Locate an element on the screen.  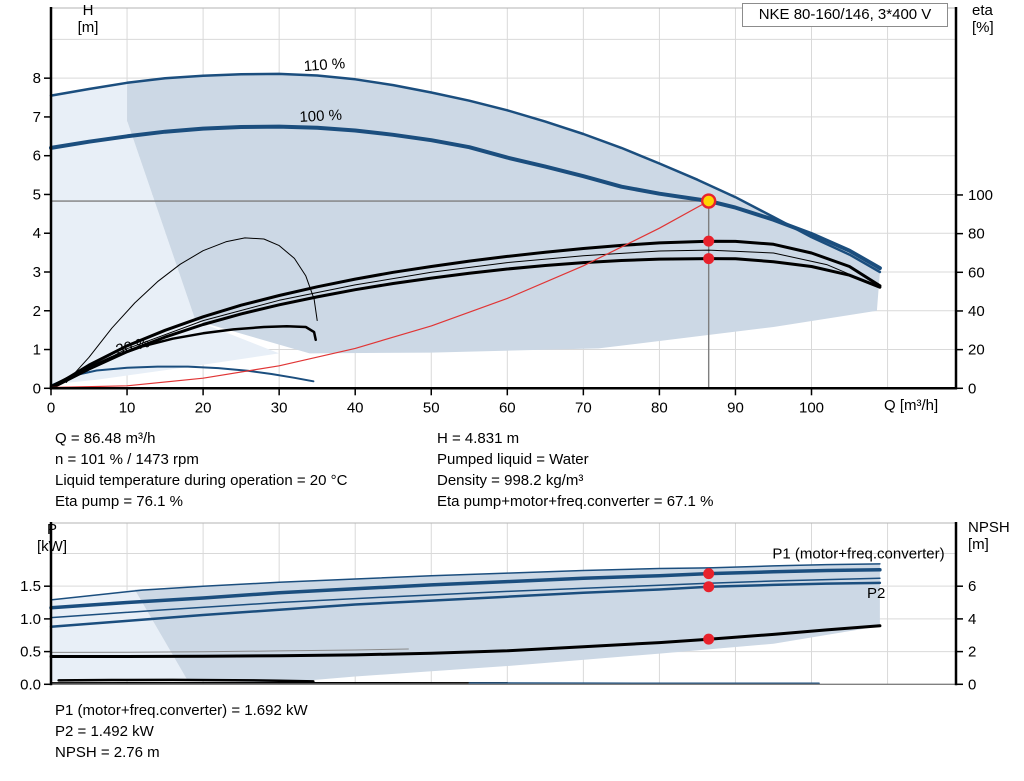
hq-tick-label-right: 0 is located at coordinates (972, 388).